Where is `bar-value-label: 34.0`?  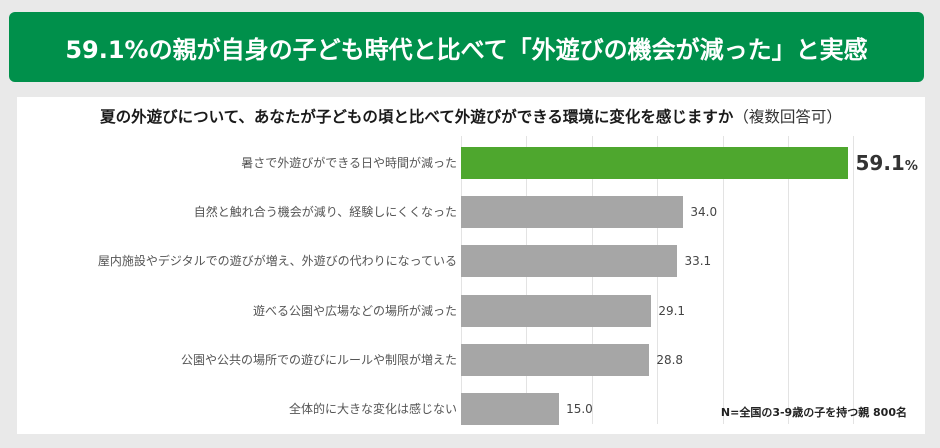 bar-value-label: 34.0 is located at coordinates (703, 212).